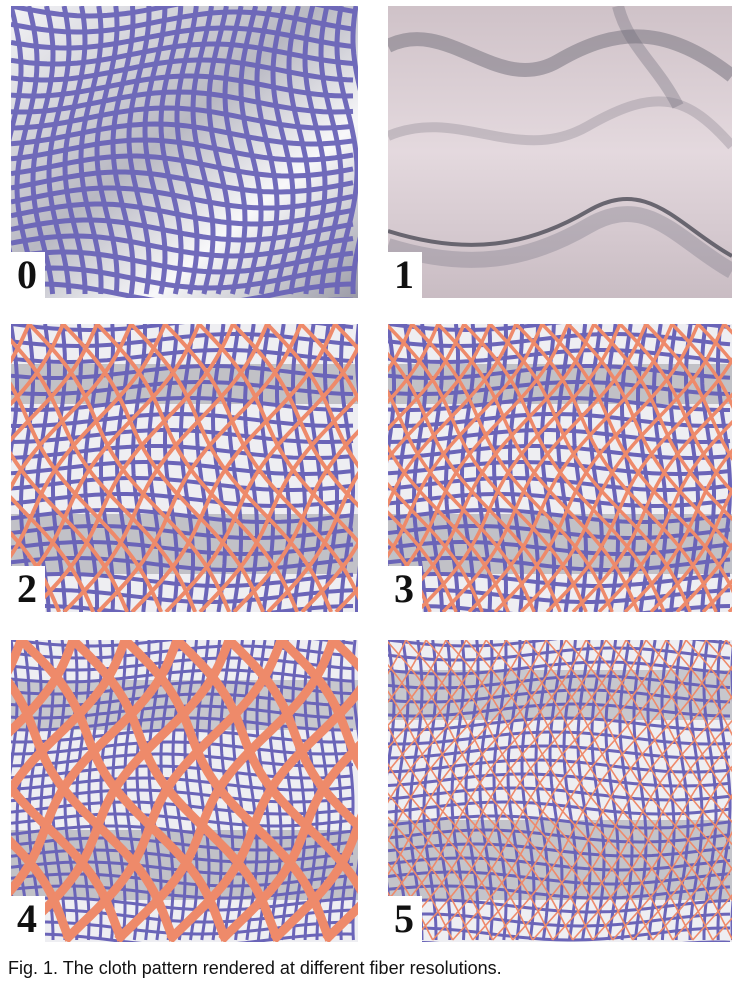  I want to click on panel-label-3: 3, so click(405, 589).